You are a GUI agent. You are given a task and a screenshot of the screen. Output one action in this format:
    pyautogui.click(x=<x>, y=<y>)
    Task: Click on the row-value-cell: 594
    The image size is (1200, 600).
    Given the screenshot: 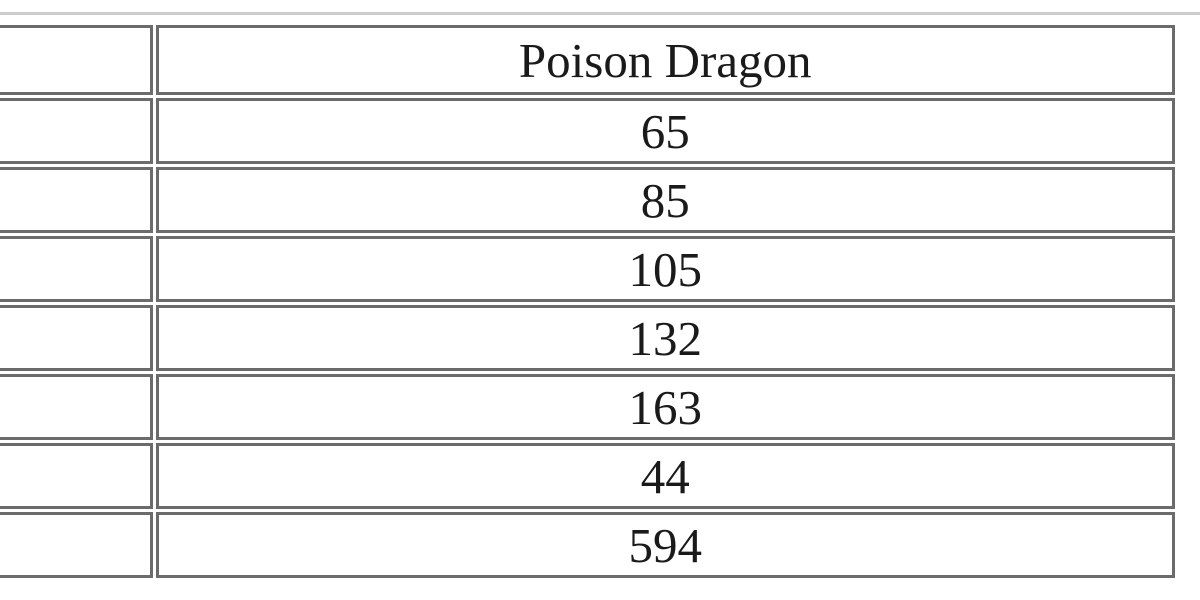 What is the action you would take?
    pyautogui.click(x=665, y=545)
    